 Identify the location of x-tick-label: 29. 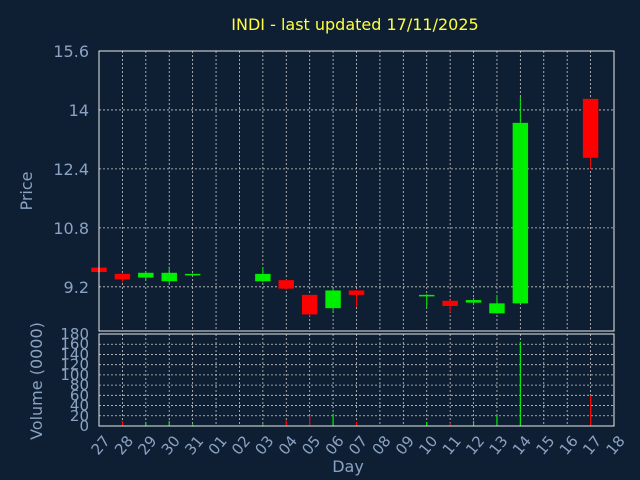
(147, 445).